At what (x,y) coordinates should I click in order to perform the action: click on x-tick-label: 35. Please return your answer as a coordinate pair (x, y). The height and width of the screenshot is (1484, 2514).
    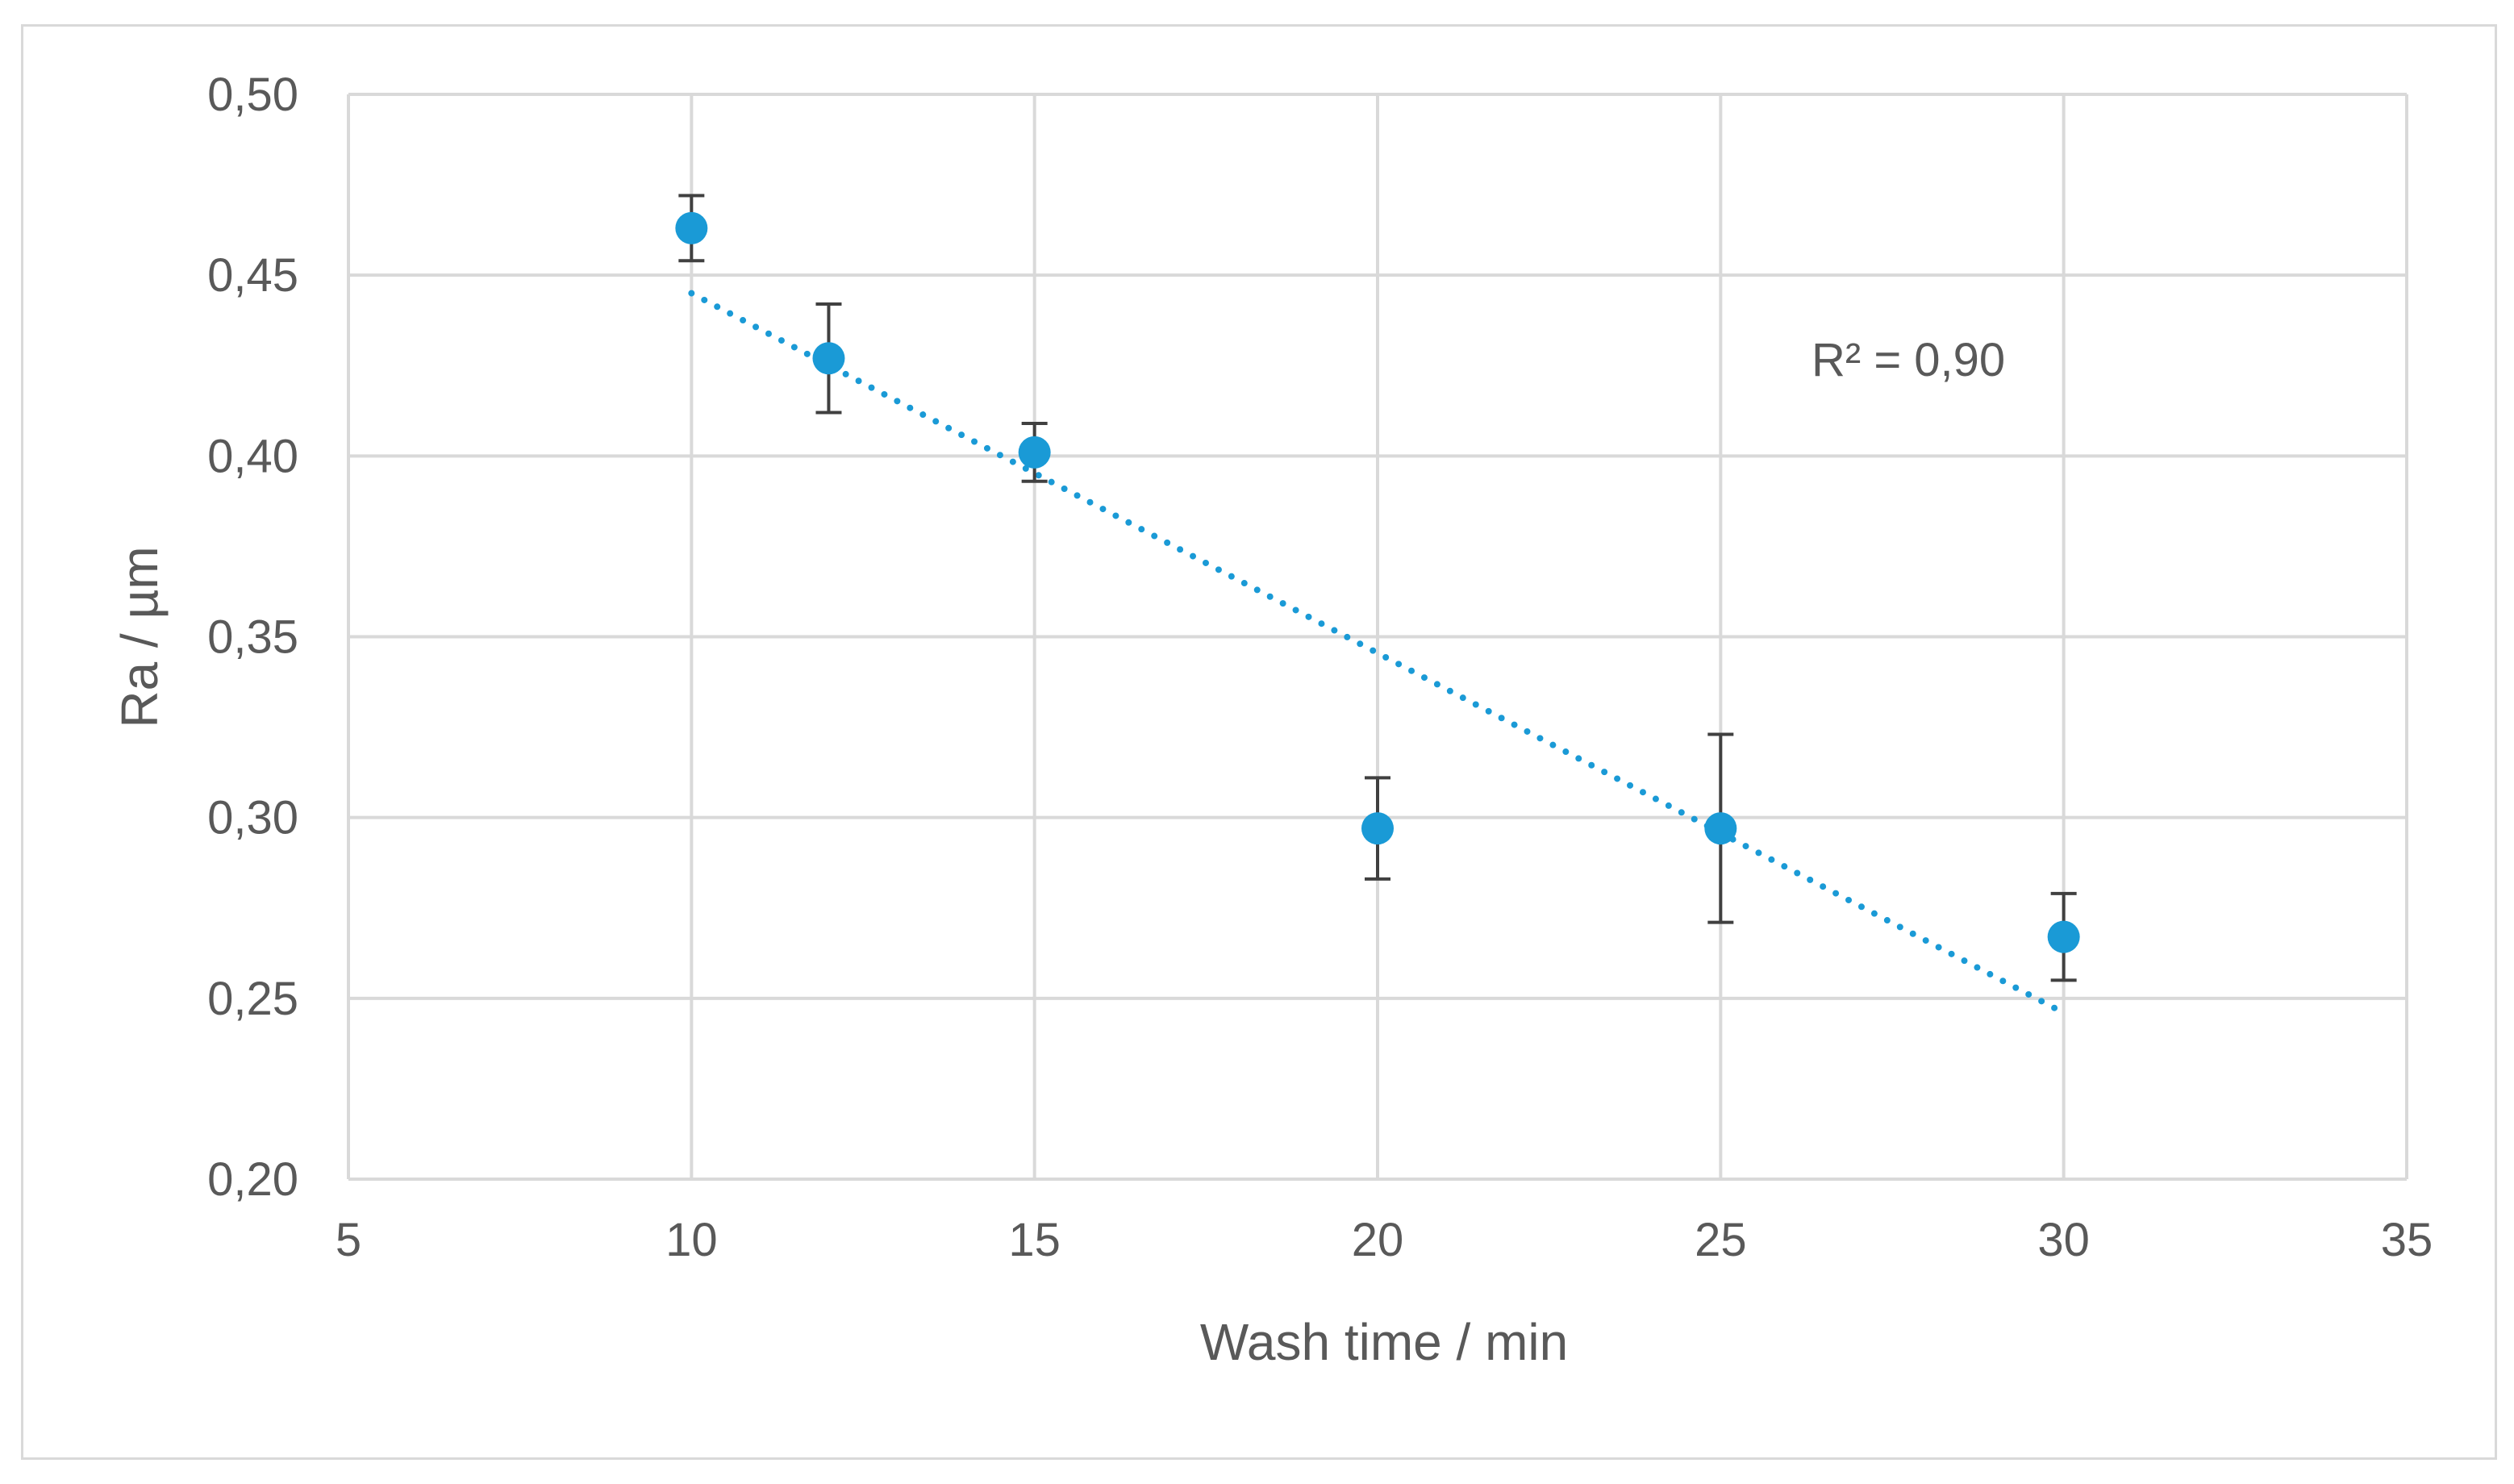
    Looking at the image, I should click on (2407, 1240).